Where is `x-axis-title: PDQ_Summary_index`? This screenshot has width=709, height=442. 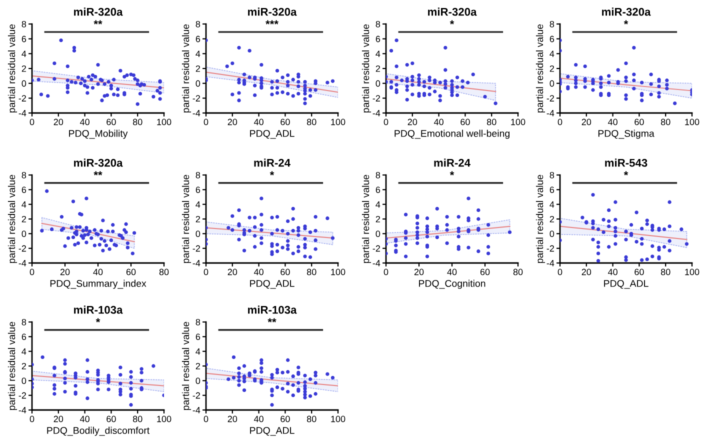 x-axis-title: PDQ_Summary_index is located at coordinates (98, 284).